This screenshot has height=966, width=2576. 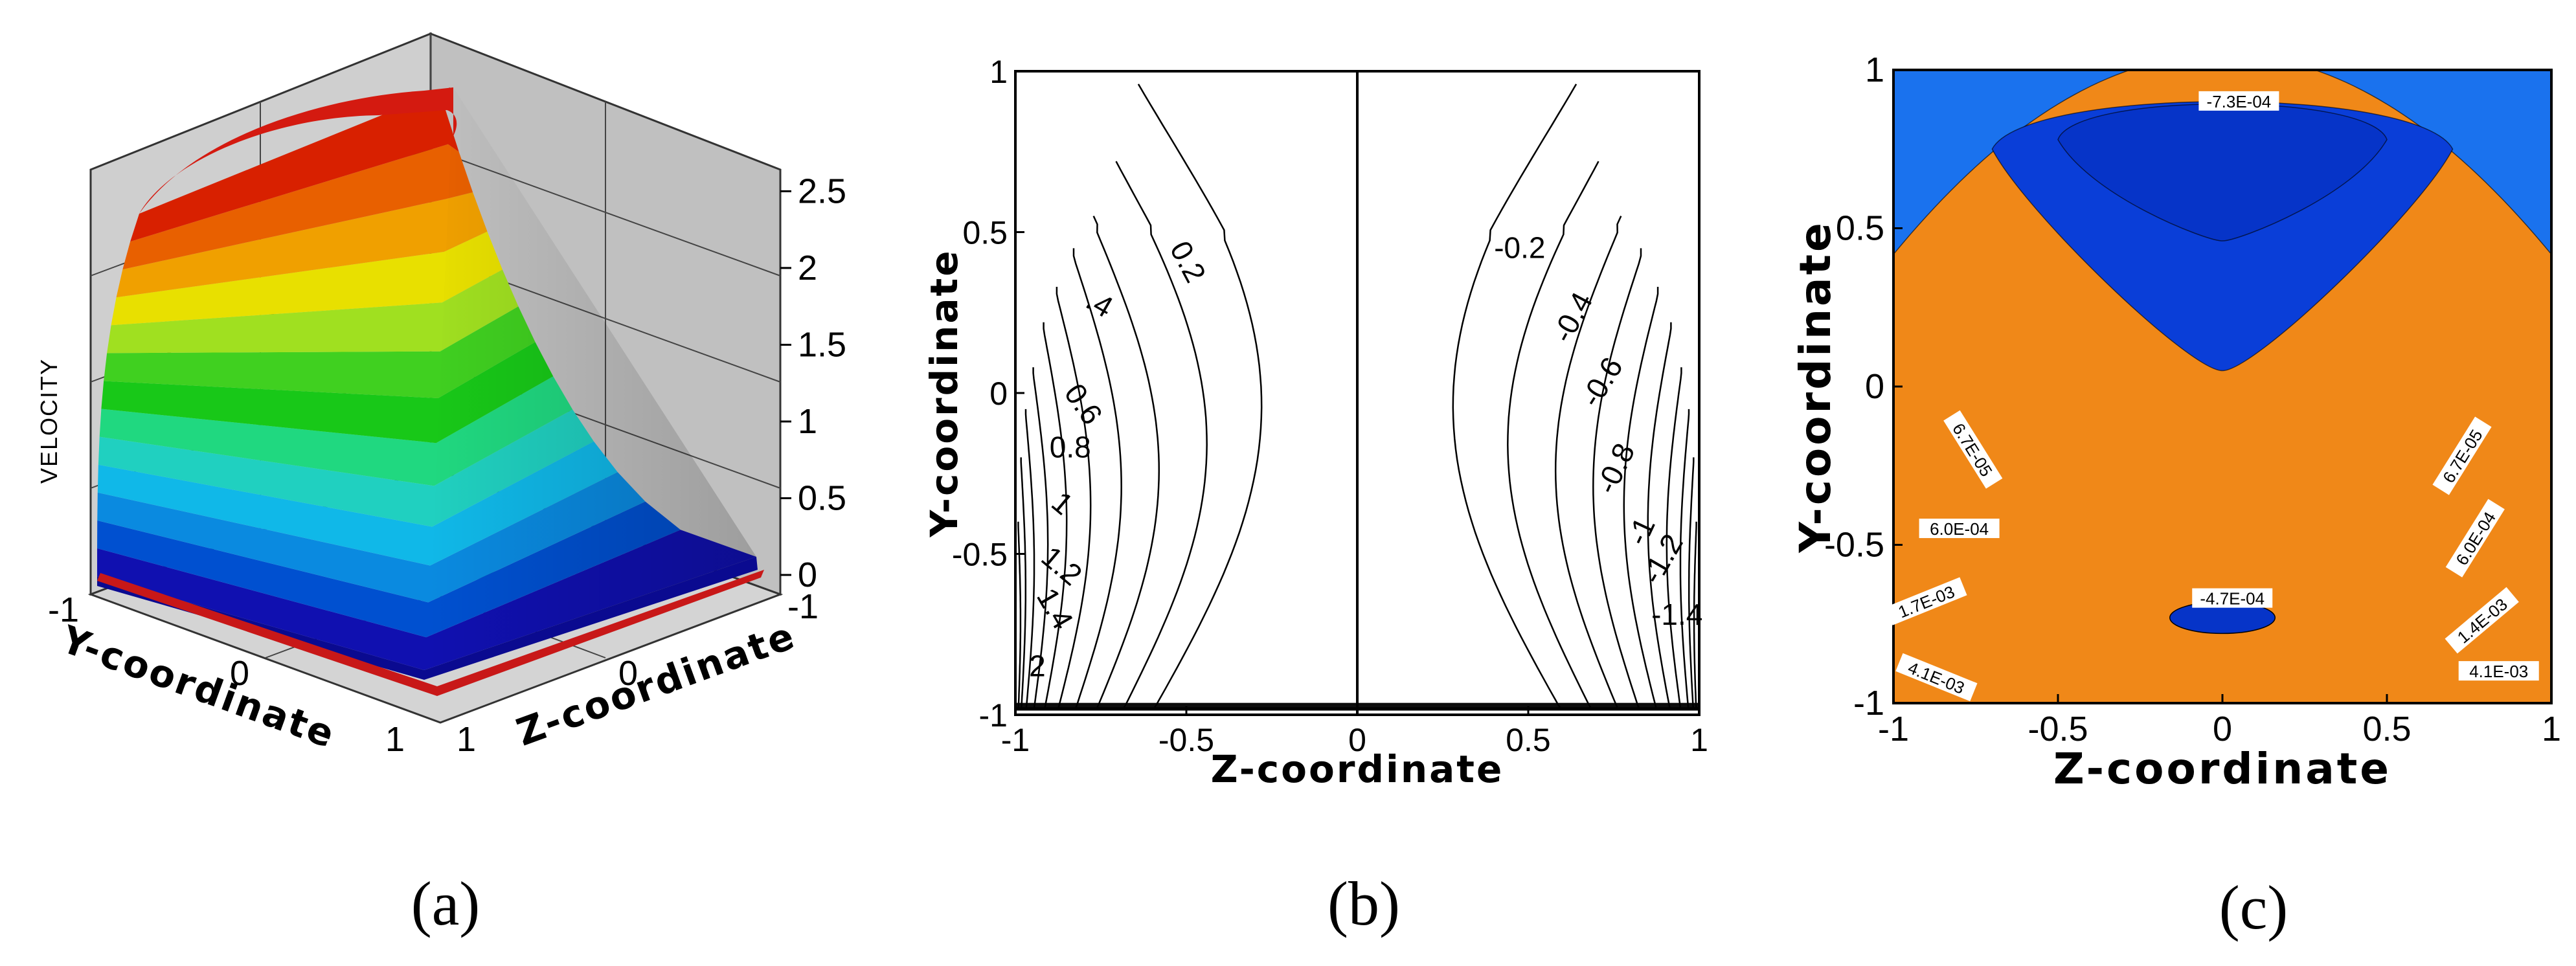 I want to click on caption-c: (c), so click(x=2253, y=907).